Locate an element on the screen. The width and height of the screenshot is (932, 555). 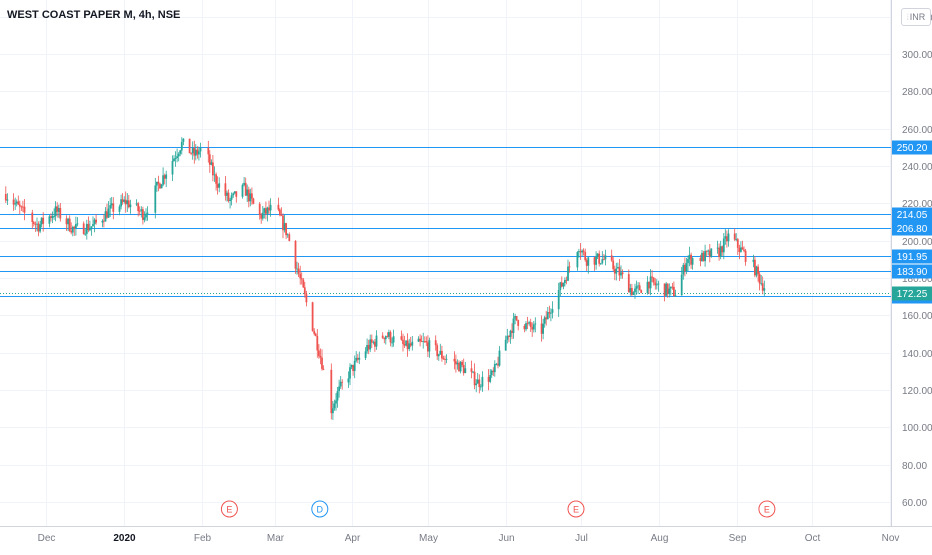
earnings-event-marker is located at coordinates (229, 509).